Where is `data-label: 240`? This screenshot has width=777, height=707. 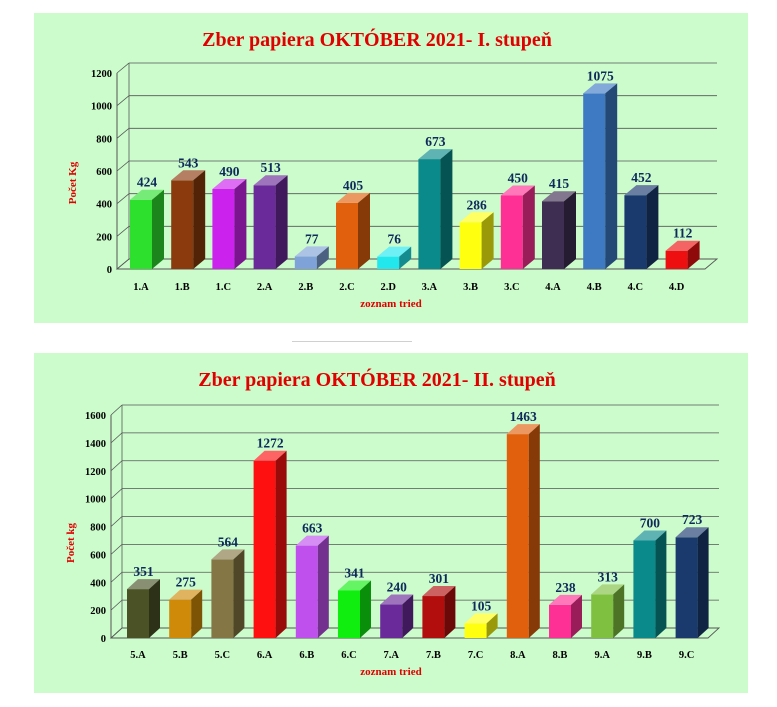
data-label: 240 is located at coordinates (397, 587).